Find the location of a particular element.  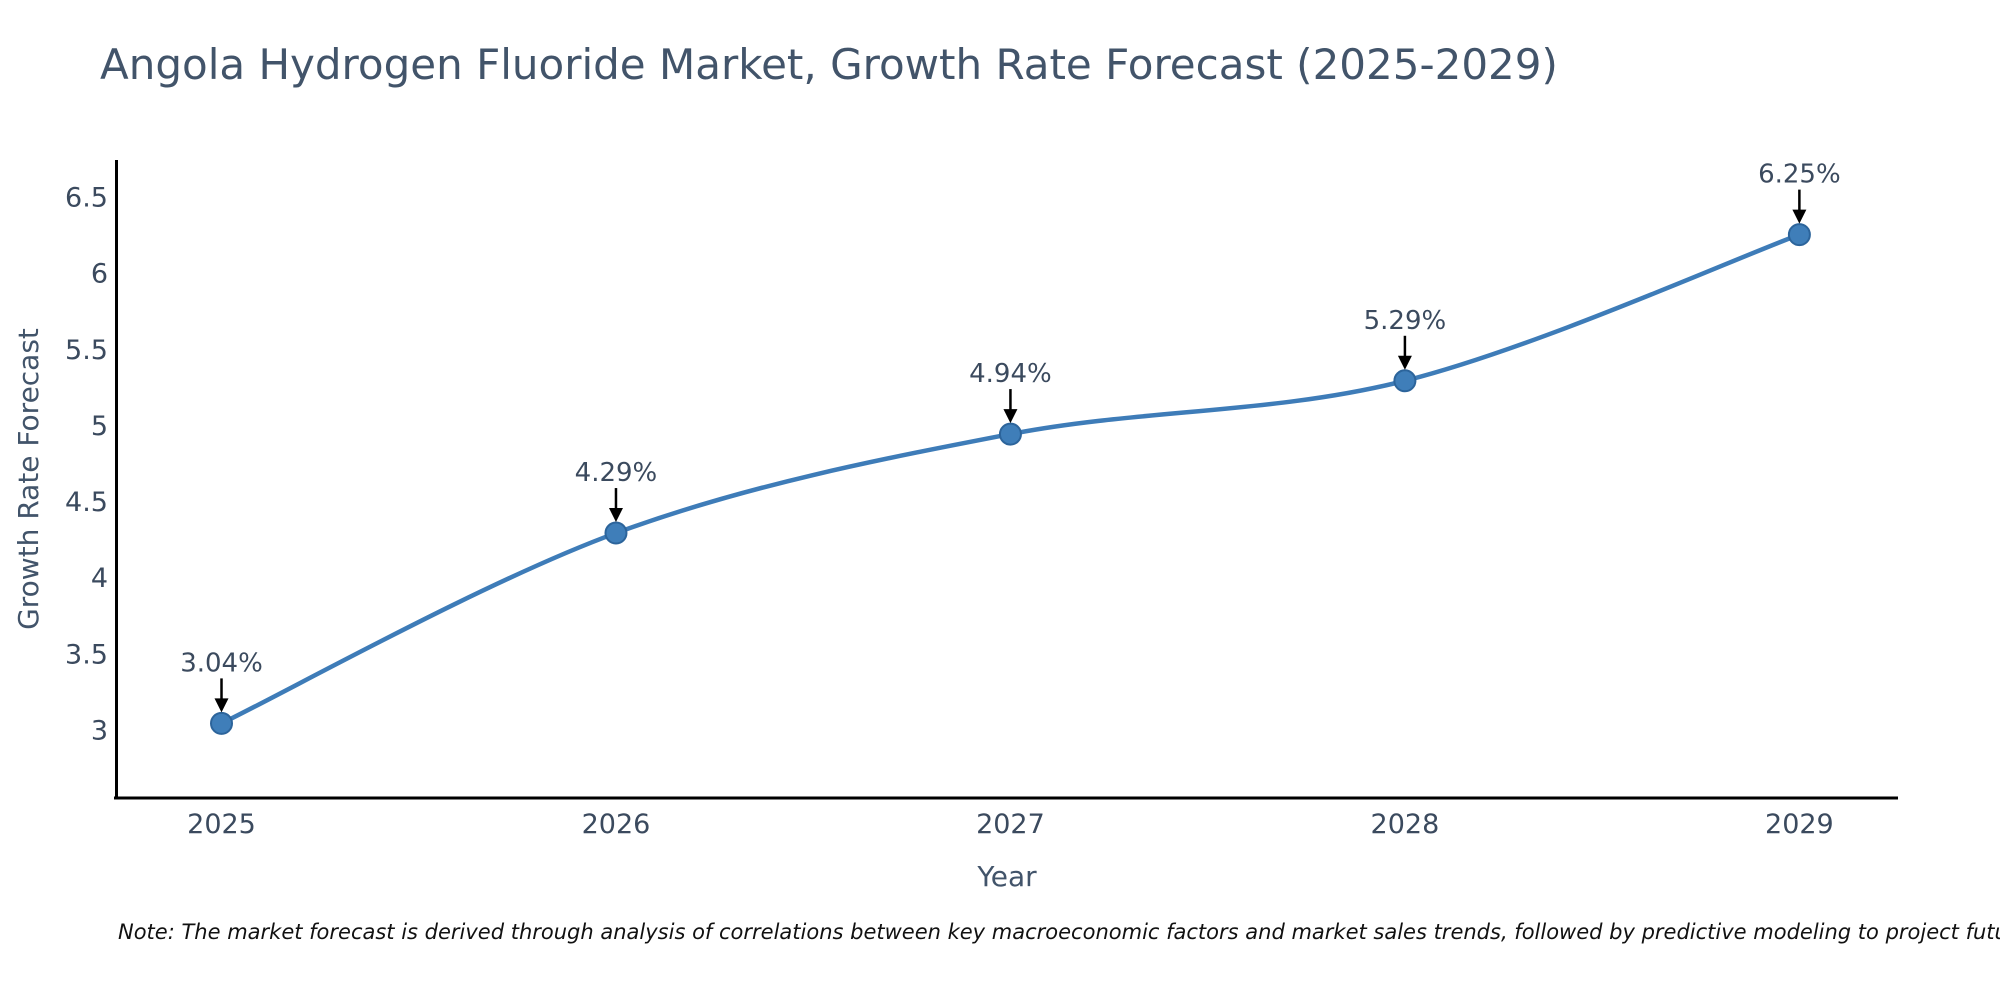

y-tick-label: 6.5 is located at coordinates (86, 198).